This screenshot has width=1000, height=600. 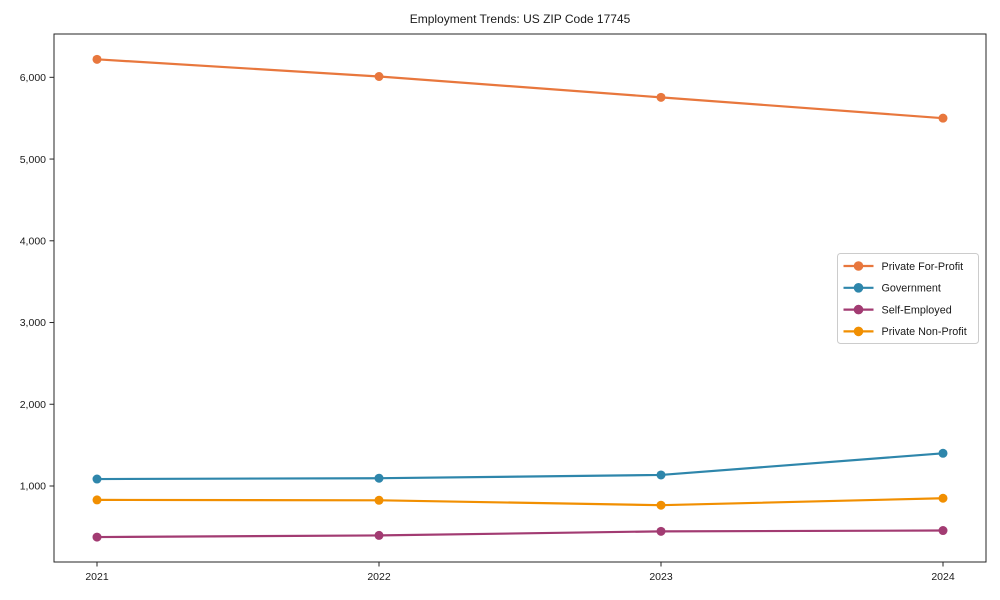 I want to click on legend-label: Government, so click(x=911, y=289).